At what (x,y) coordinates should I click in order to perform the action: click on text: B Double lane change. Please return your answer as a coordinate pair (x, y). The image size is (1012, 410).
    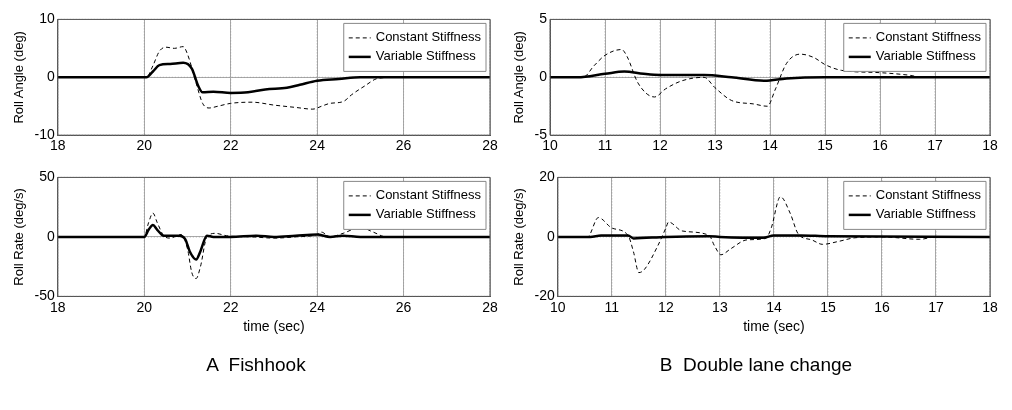
    Looking at the image, I should click on (756, 365).